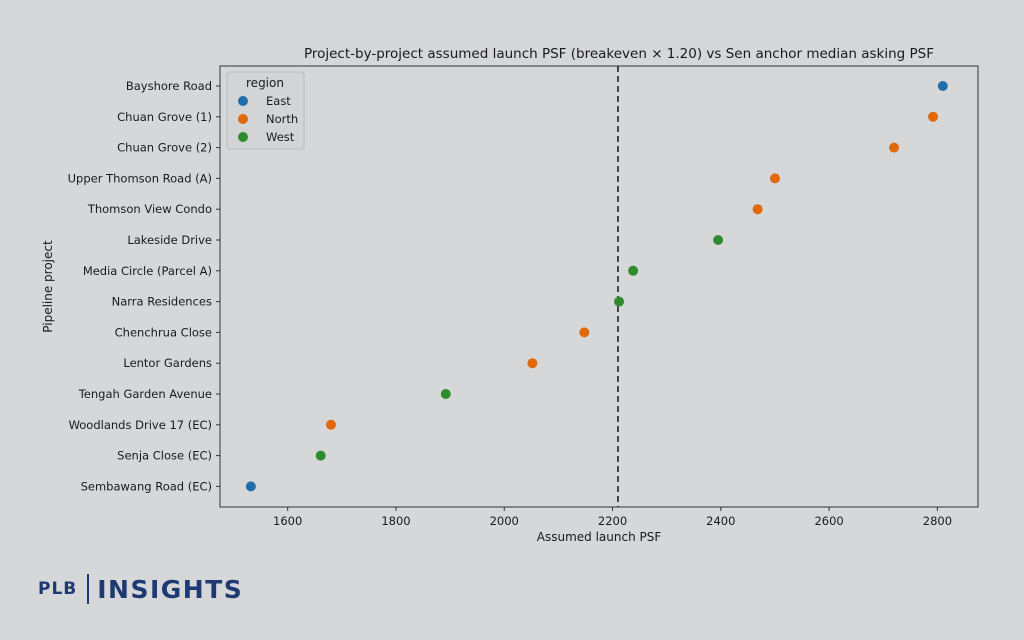 The width and height of the screenshot is (1024, 640). Describe the element at coordinates (162, 302) in the screenshot. I see `y-tick-label: Narra Residences` at that location.